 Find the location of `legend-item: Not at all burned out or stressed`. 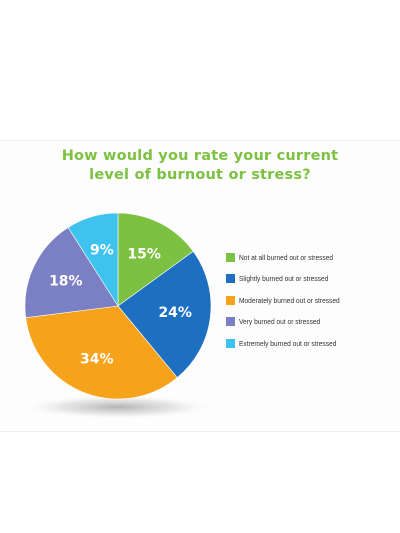

legend-item: Not at all burned out or stressed is located at coordinates (311, 257).